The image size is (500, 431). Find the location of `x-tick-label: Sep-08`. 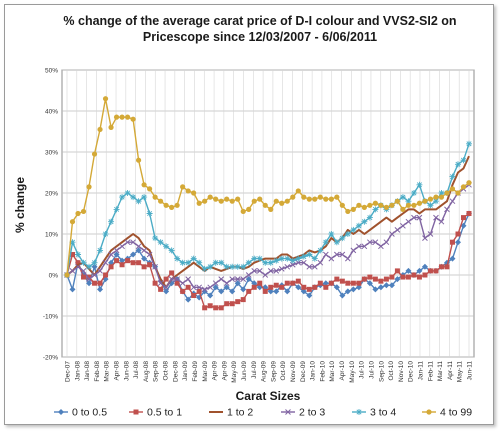

x-tick-label: Sep-08 is located at coordinates (156, 371).